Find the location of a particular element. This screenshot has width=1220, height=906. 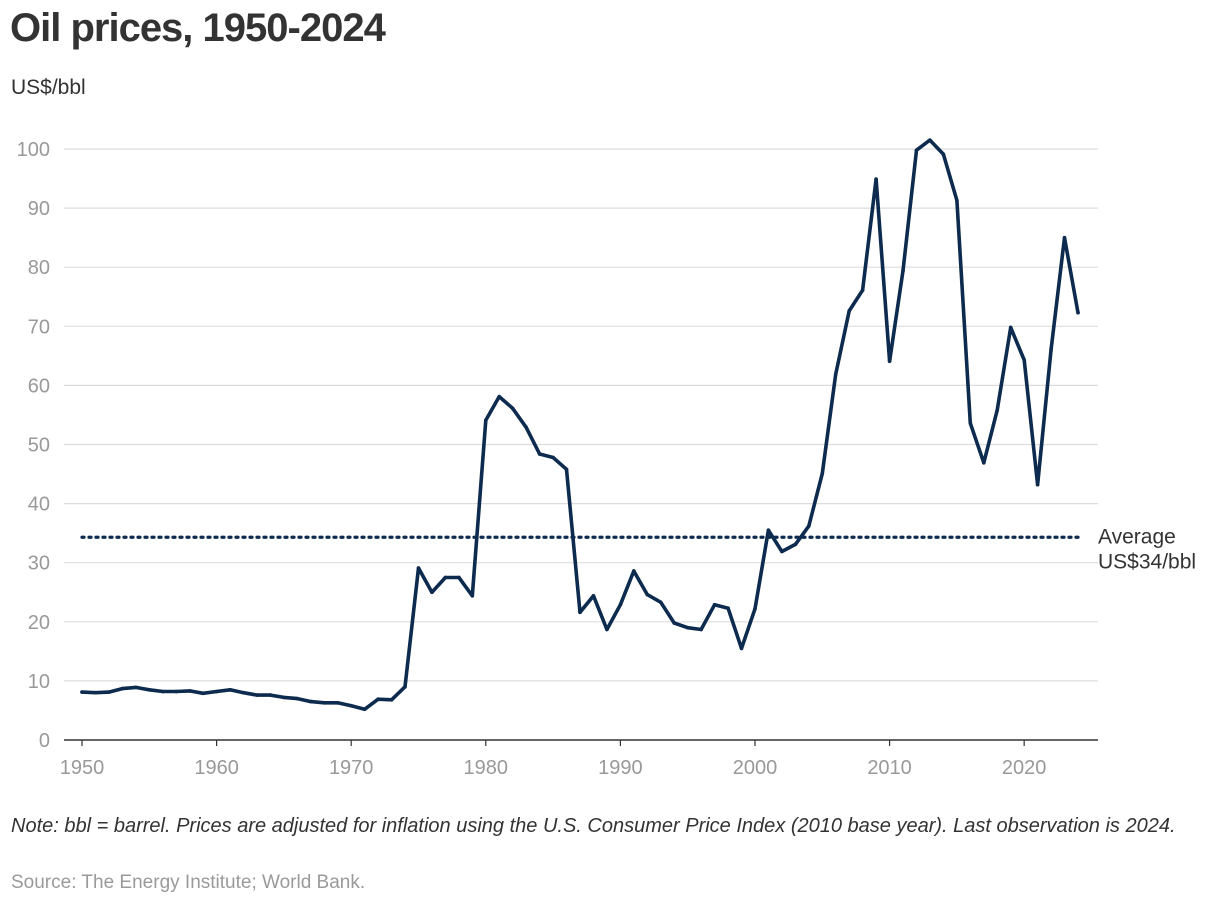

y-tick-label: 50 is located at coordinates (39, 446).